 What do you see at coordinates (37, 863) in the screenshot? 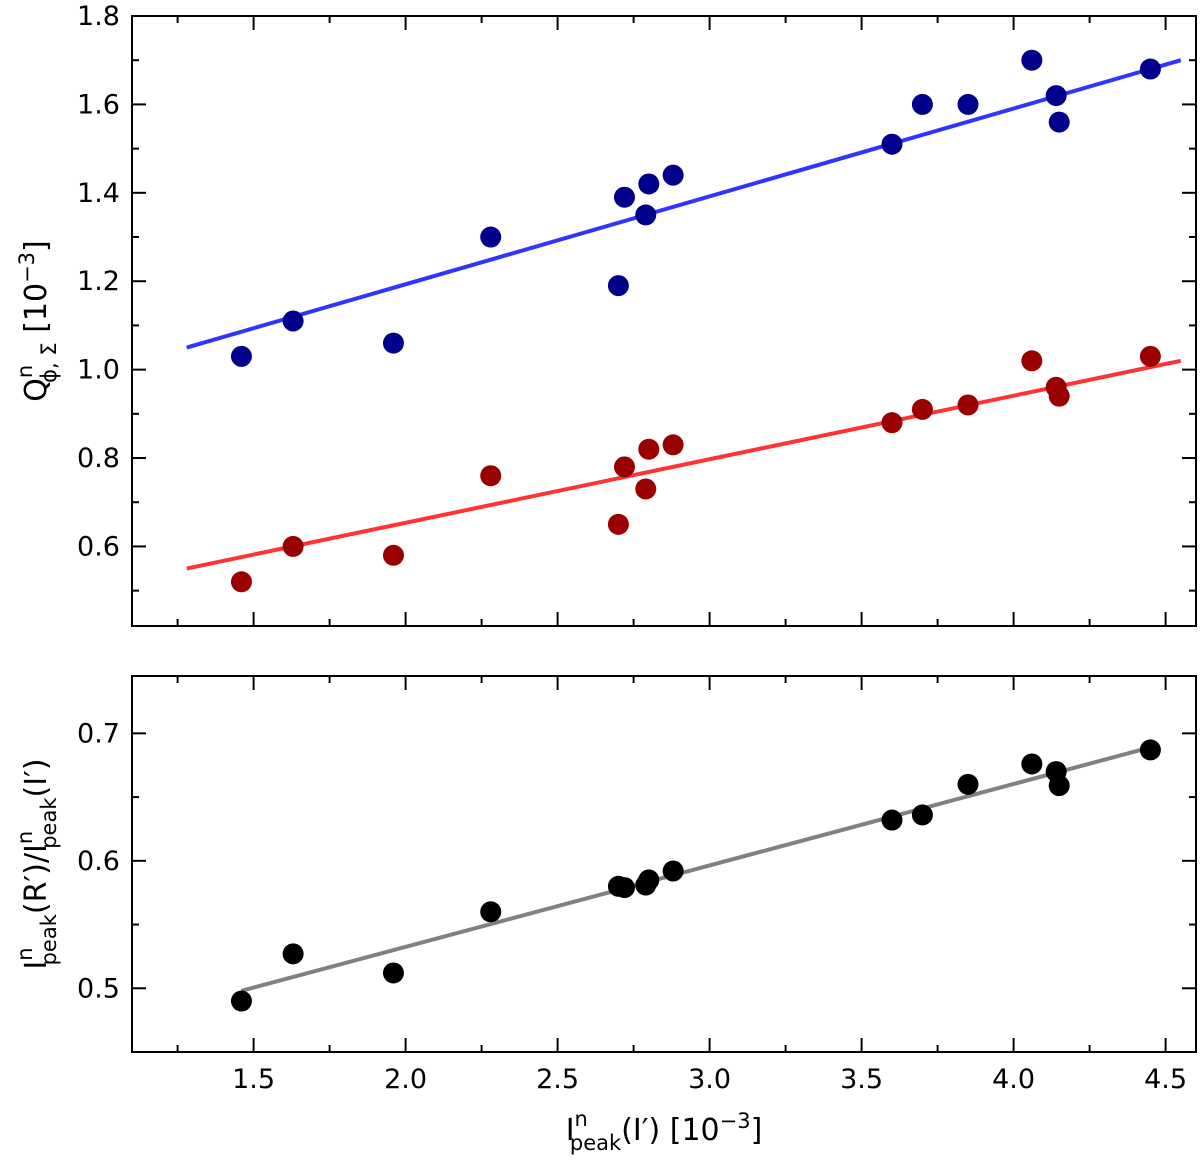
I see `y-axis-title: Inpeak(R′)/Inpeak(I′)` at bounding box center [37, 863].